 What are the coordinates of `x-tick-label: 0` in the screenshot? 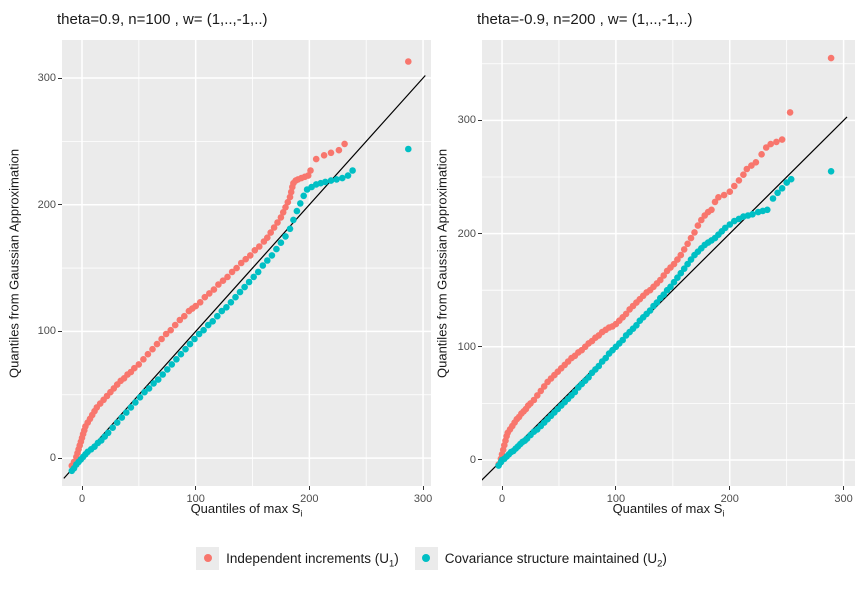 It's located at (502, 499).